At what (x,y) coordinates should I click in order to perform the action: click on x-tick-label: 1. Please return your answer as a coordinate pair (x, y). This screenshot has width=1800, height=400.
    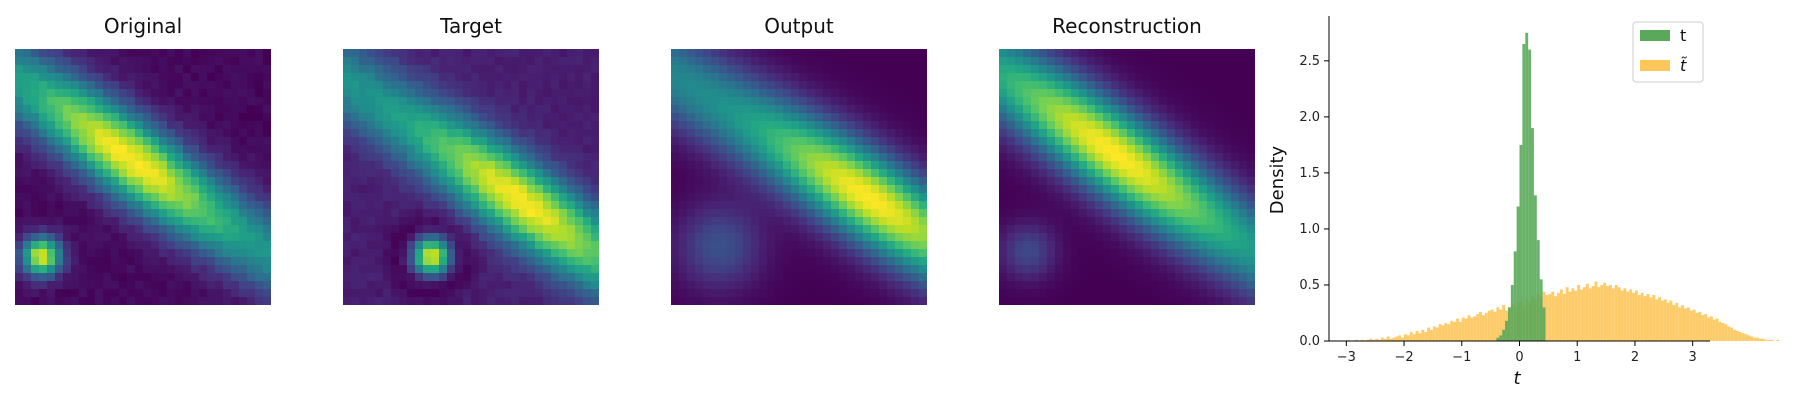
    Looking at the image, I should click on (1577, 357).